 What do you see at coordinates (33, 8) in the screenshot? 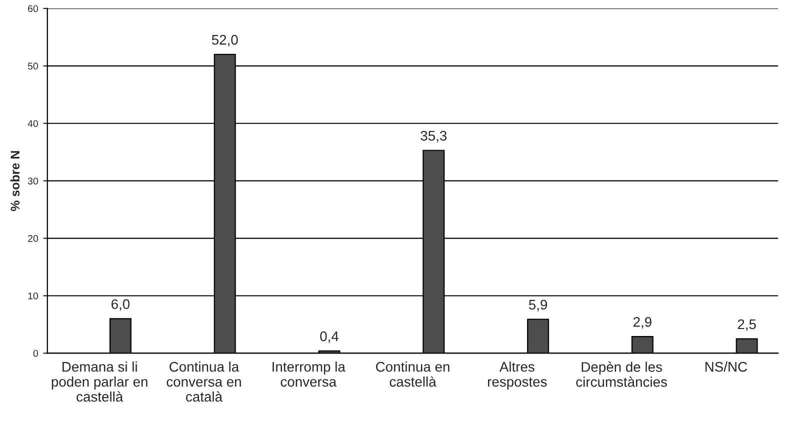
I see `y-tick-label: 60` at bounding box center [33, 8].